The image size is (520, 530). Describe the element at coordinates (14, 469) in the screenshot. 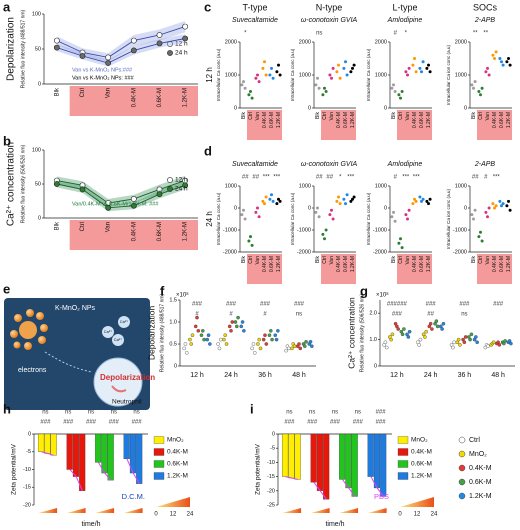

I see `y-axis-label: Zeta potential/mV` at that location.